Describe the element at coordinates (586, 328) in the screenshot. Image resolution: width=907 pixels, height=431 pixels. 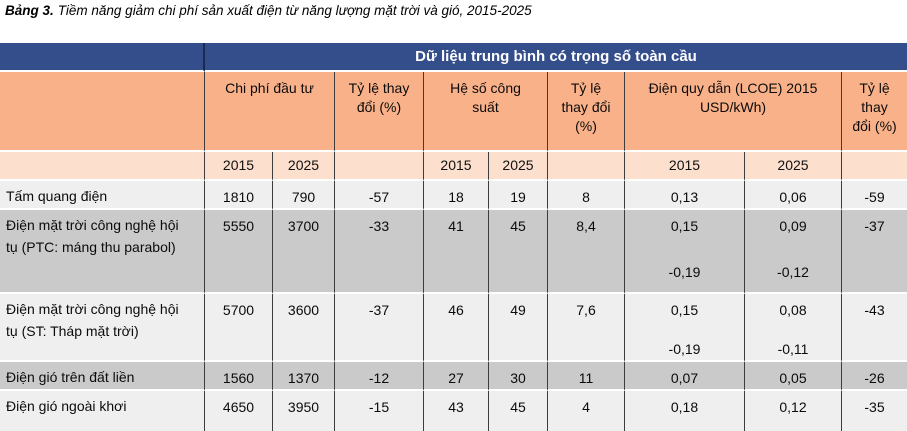
I see `cell-capacity-change: 7,6` at that location.